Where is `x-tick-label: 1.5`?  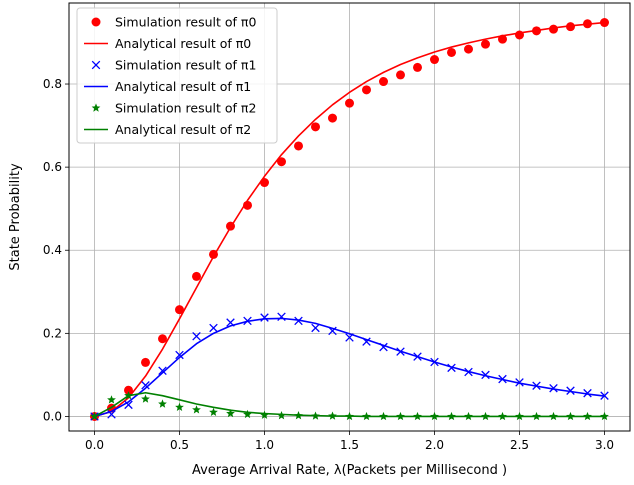
x-tick-label: 1.5 is located at coordinates (349, 445).